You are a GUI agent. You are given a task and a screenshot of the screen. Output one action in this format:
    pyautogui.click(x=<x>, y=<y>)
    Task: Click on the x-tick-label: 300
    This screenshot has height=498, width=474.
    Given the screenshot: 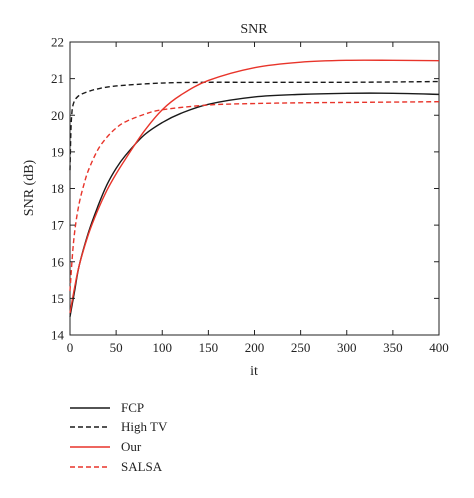 What is the action you would take?
    pyautogui.click(x=347, y=347)
    